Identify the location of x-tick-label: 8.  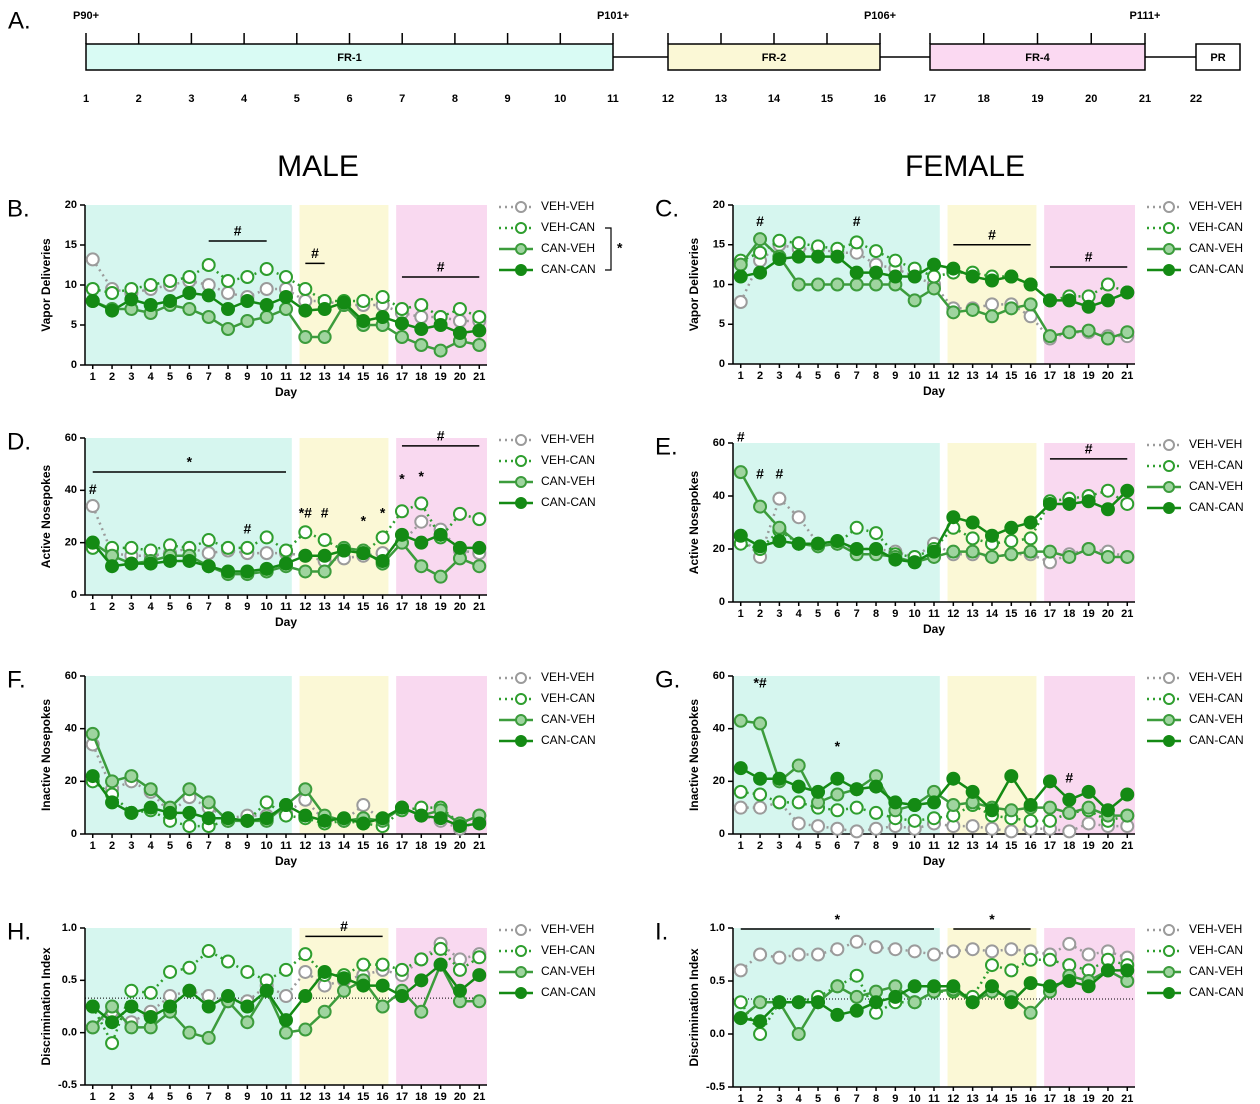
(228, 846).